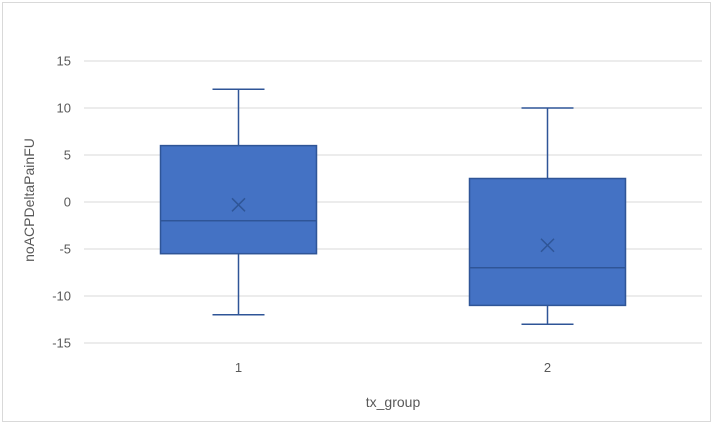 The image size is (715, 426). Describe the element at coordinates (61, 343) in the screenshot. I see `y-tick-label: -15` at that location.